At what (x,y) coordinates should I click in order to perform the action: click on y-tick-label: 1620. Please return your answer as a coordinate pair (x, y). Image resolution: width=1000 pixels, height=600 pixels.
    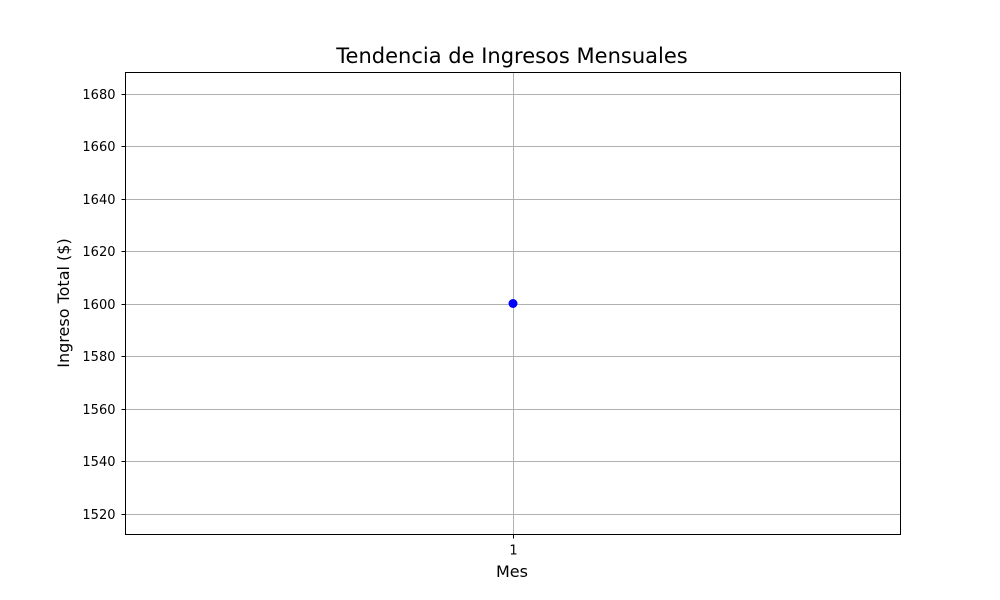
    Looking at the image, I should click on (98, 252).